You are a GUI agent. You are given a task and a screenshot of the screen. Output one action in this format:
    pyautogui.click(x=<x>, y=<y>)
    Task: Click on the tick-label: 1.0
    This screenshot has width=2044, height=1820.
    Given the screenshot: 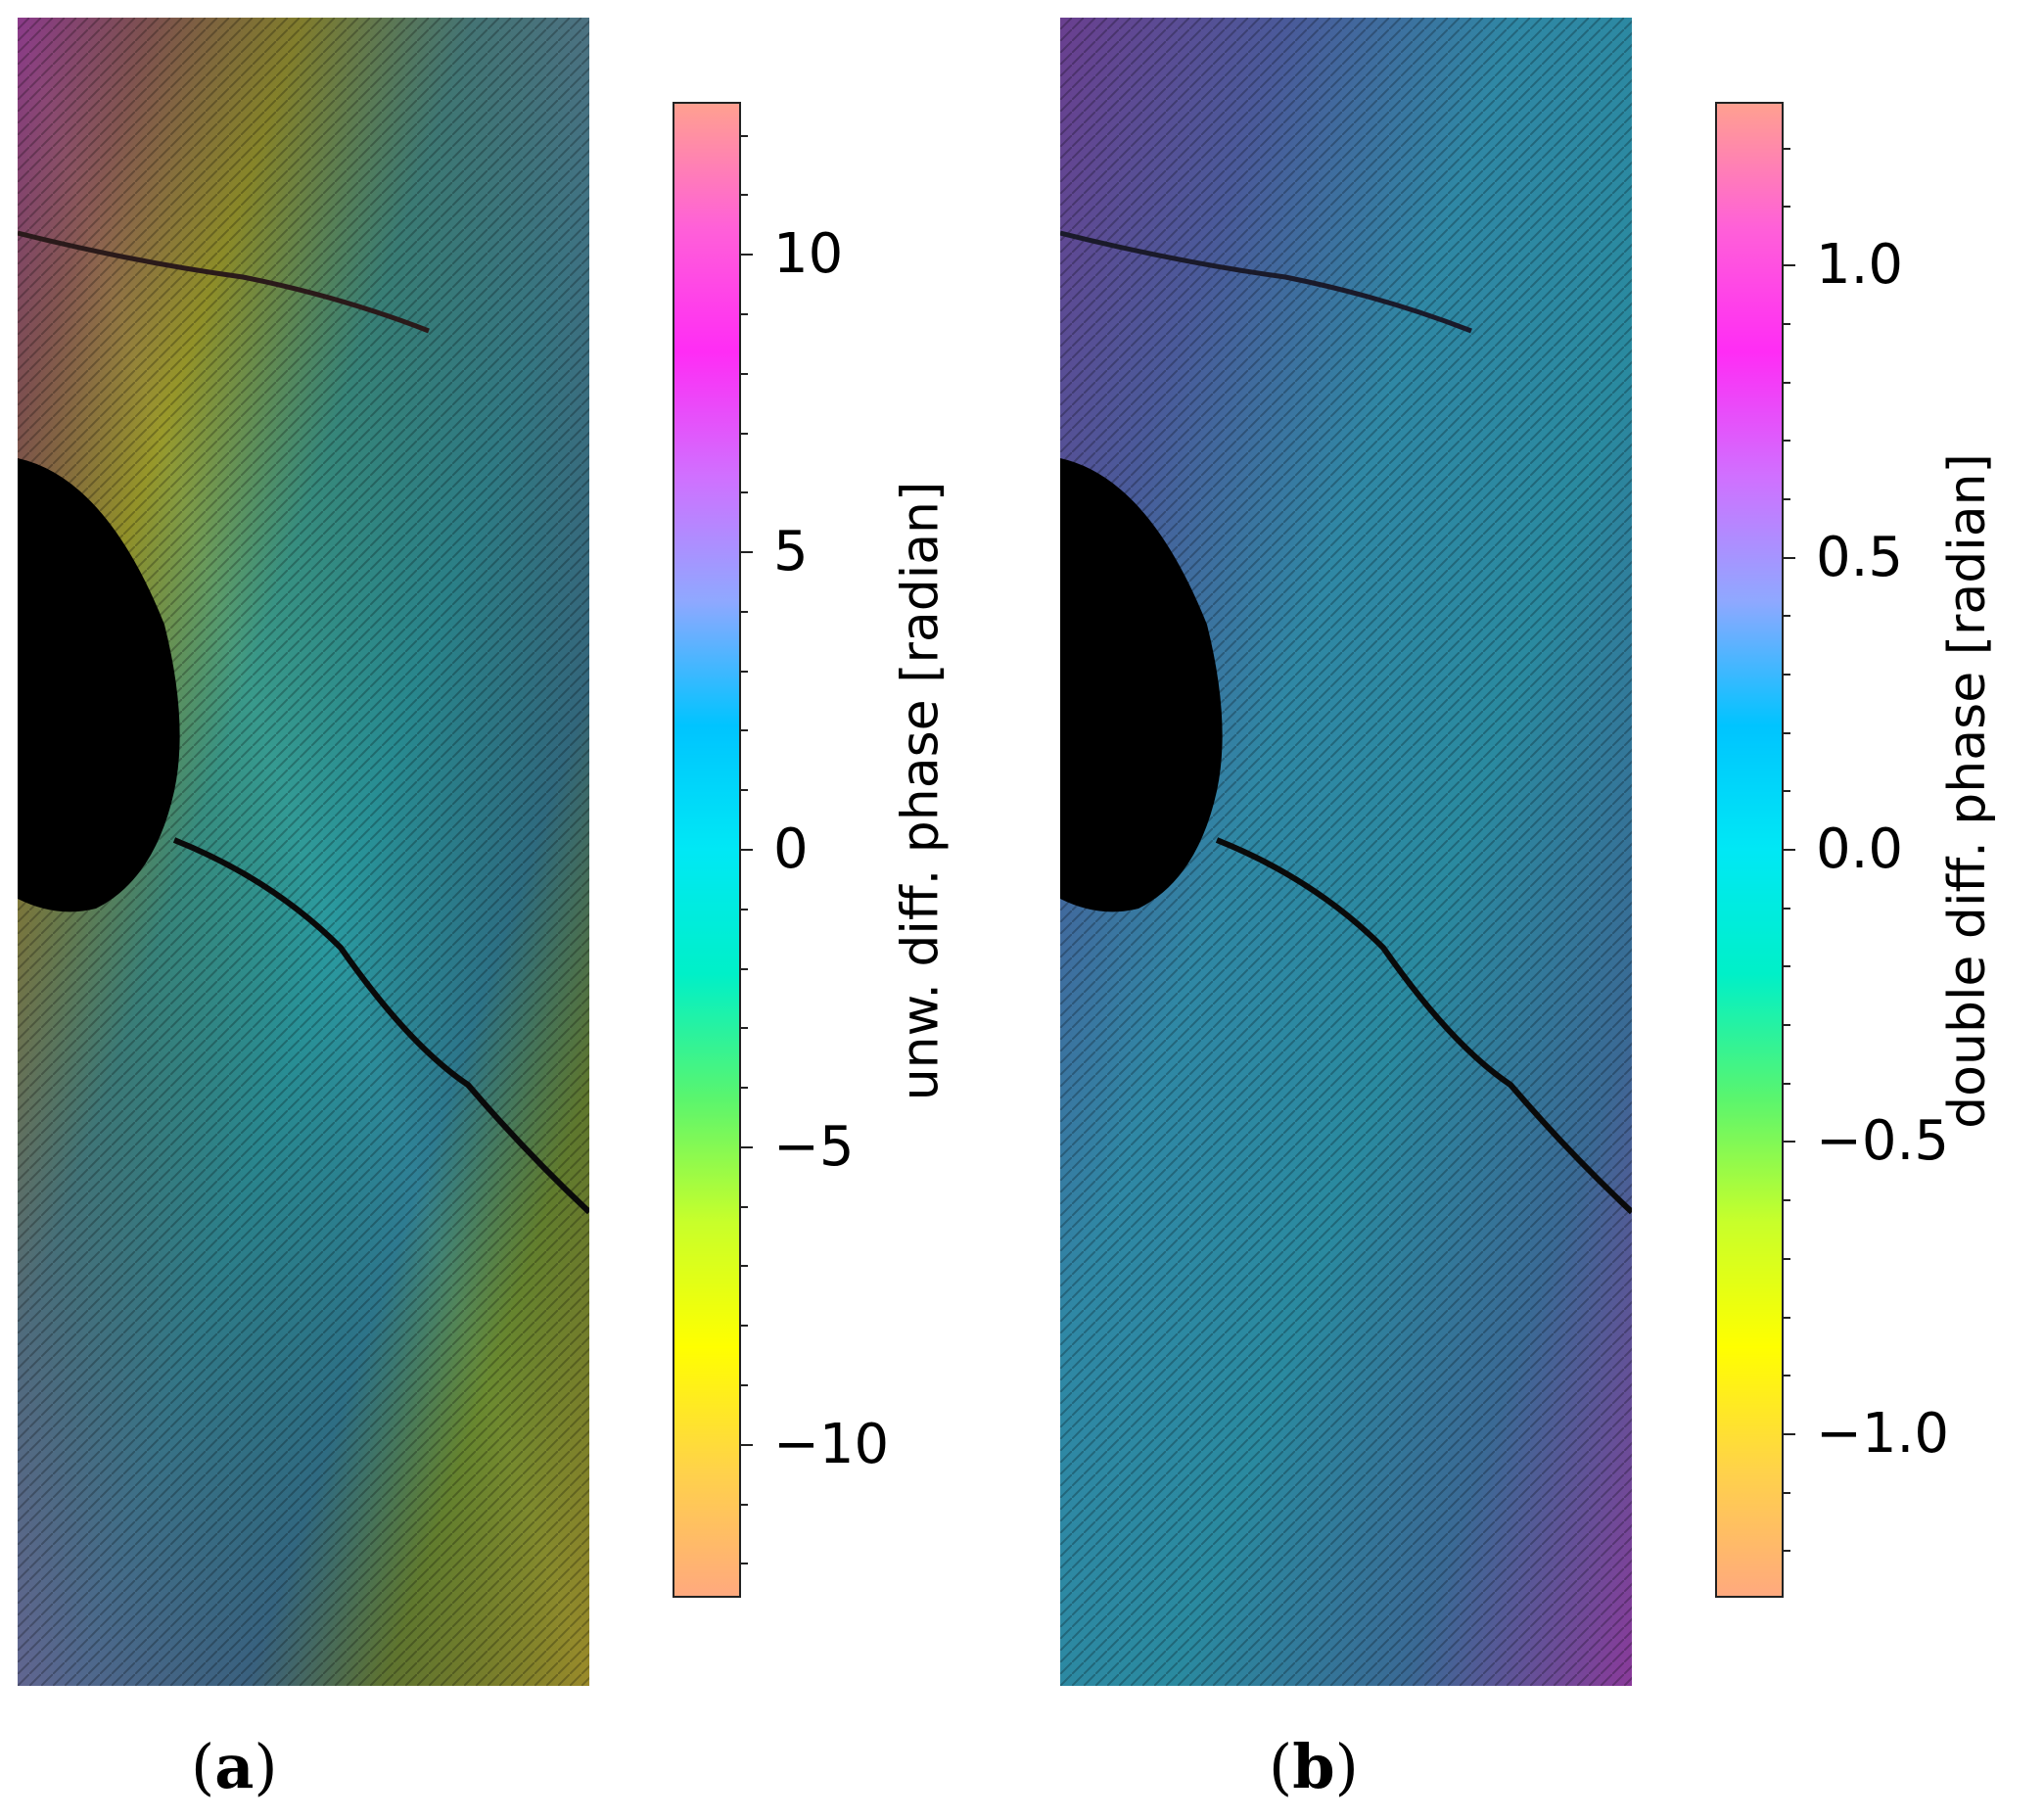 What is the action you would take?
    pyautogui.click(x=1860, y=265)
    